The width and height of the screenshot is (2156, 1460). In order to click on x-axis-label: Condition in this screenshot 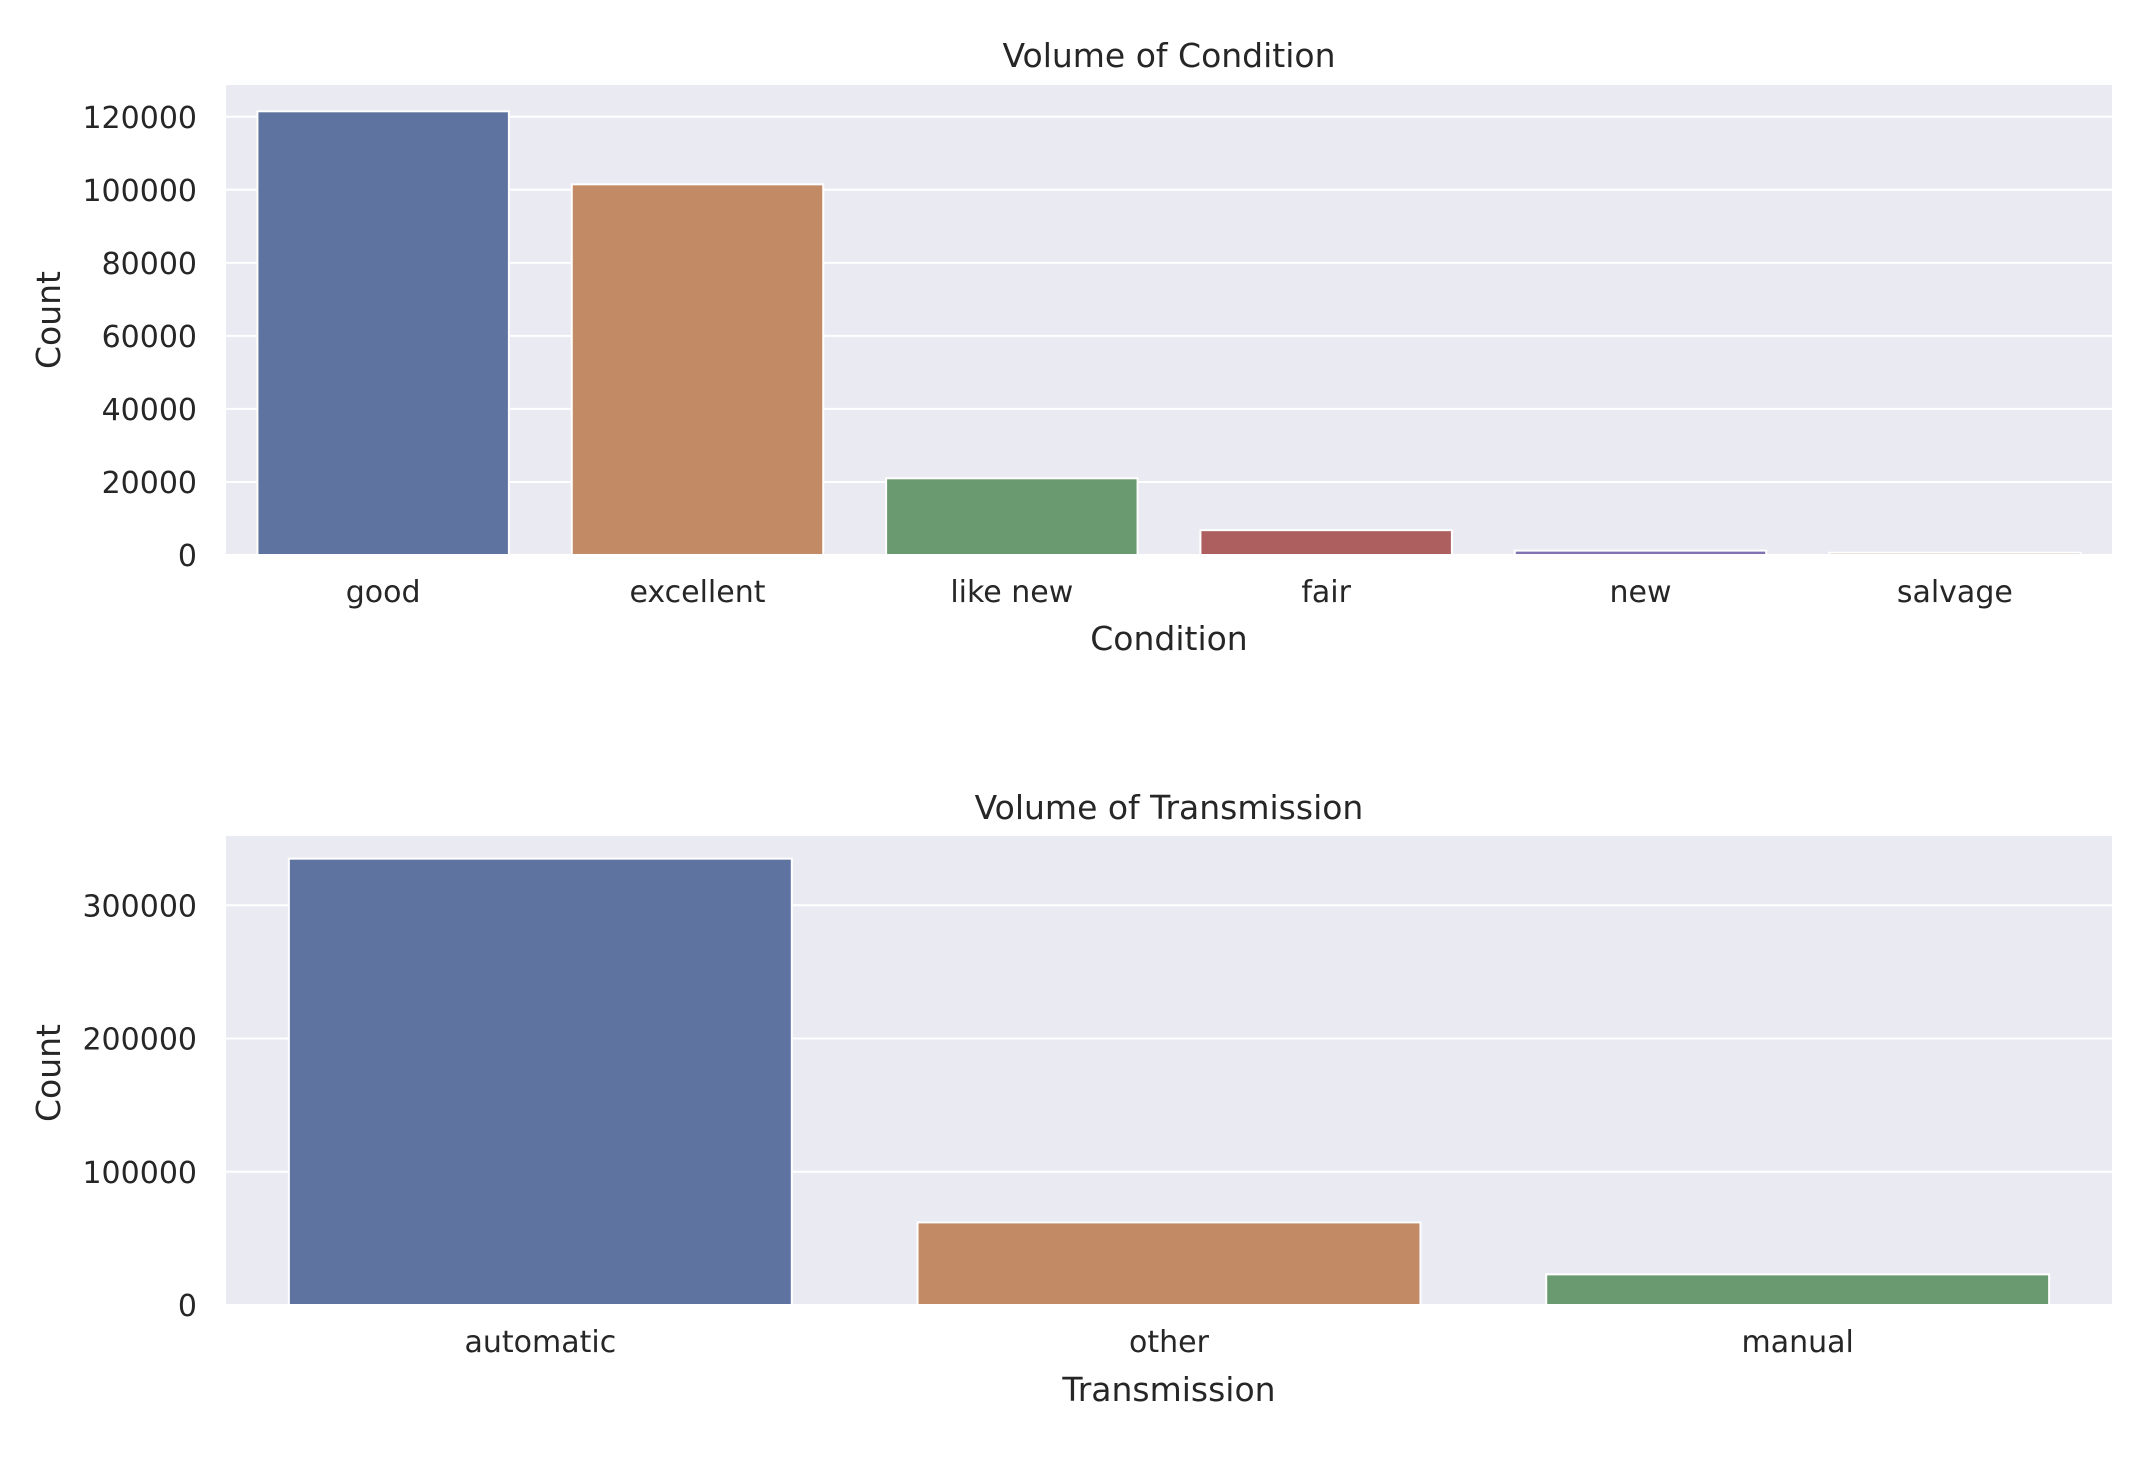, I will do `click(1168, 638)`.